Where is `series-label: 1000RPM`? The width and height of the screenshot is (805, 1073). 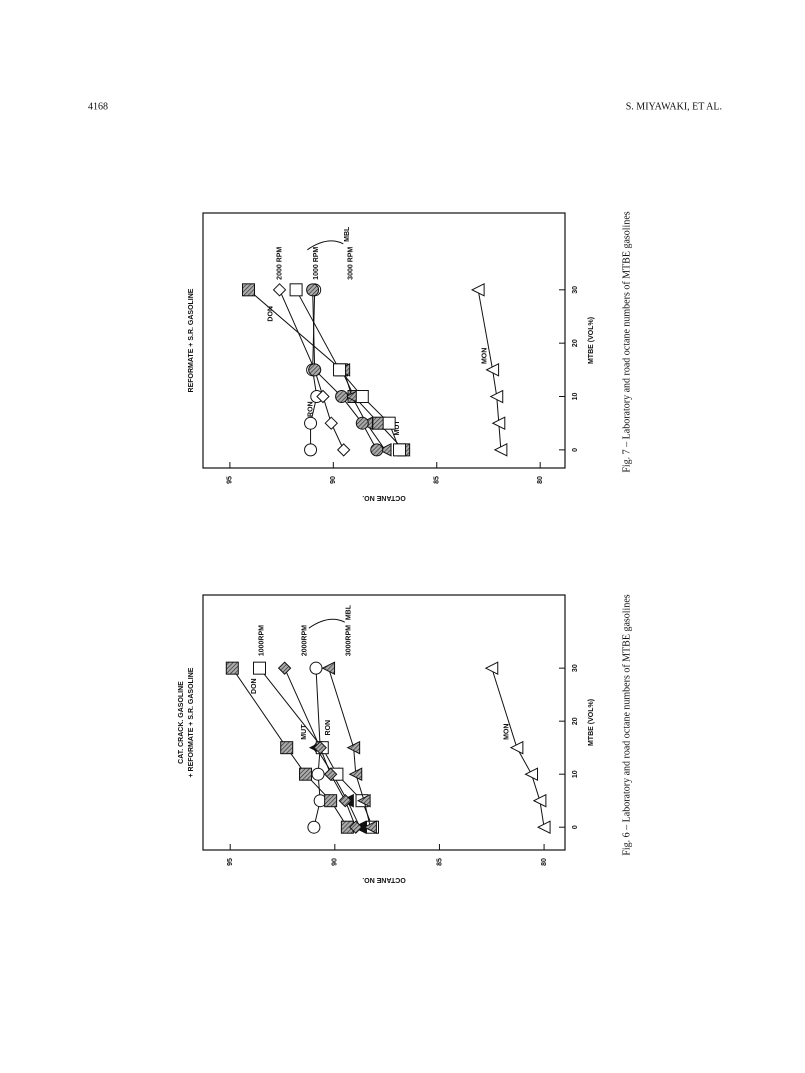
series-label: 1000RPM is located at coordinates (261, 640).